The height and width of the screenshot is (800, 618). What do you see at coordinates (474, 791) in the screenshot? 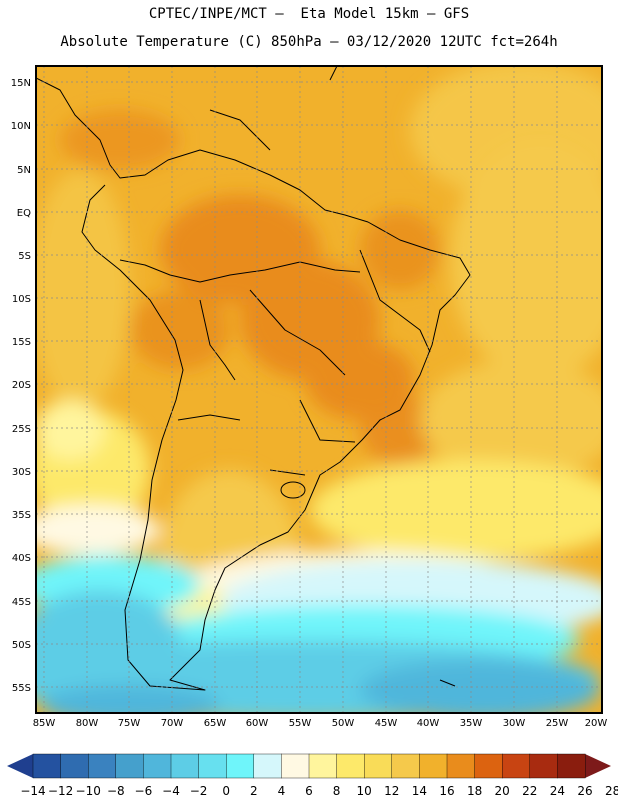
I see `colorbar-label: 18` at bounding box center [474, 791].